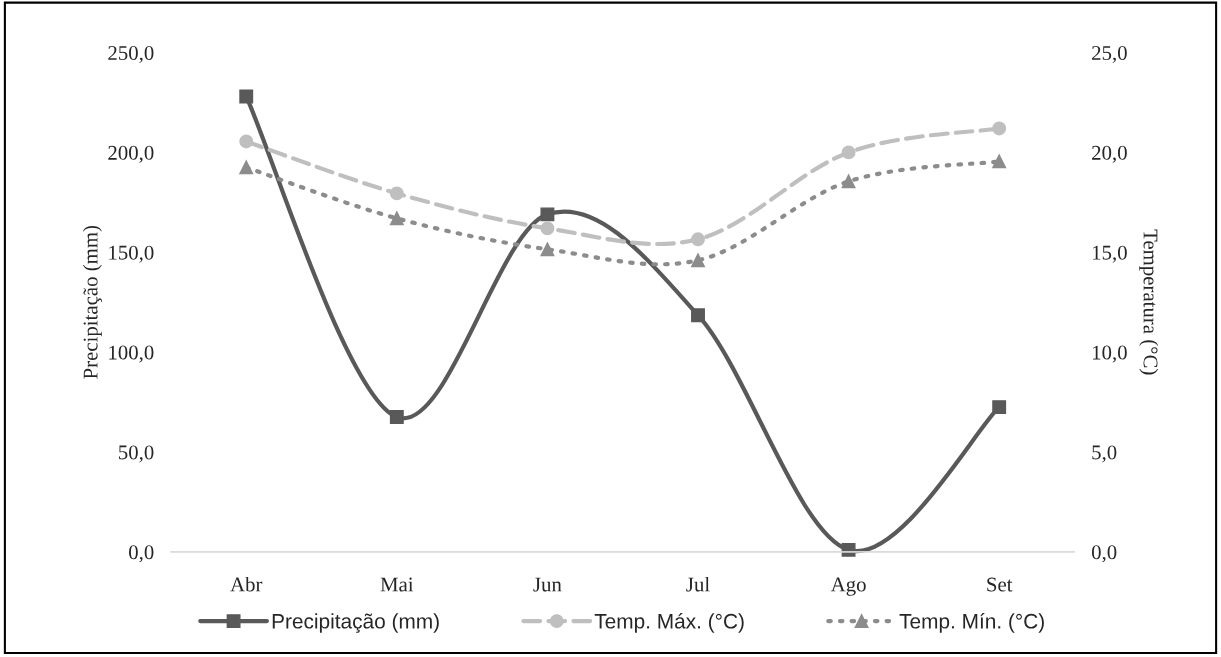 This screenshot has width=1221, height=657. I want to click on y2-tick-label: 5,0, so click(1104, 454).